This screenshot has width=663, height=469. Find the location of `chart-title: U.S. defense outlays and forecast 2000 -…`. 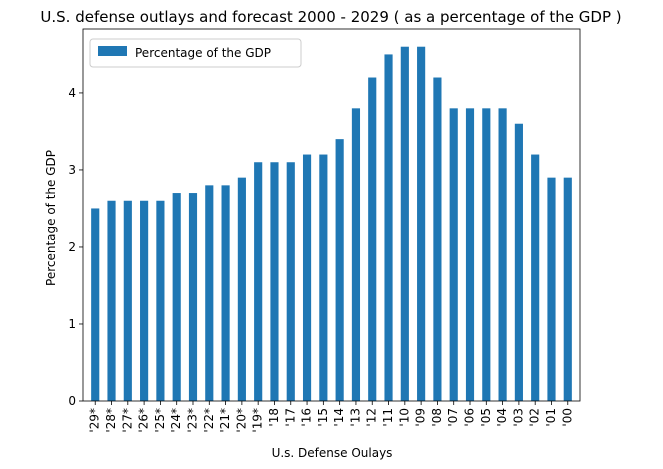

chart-title: U.S. defense outlays and forecast 2000 -… is located at coordinates (330, 17).